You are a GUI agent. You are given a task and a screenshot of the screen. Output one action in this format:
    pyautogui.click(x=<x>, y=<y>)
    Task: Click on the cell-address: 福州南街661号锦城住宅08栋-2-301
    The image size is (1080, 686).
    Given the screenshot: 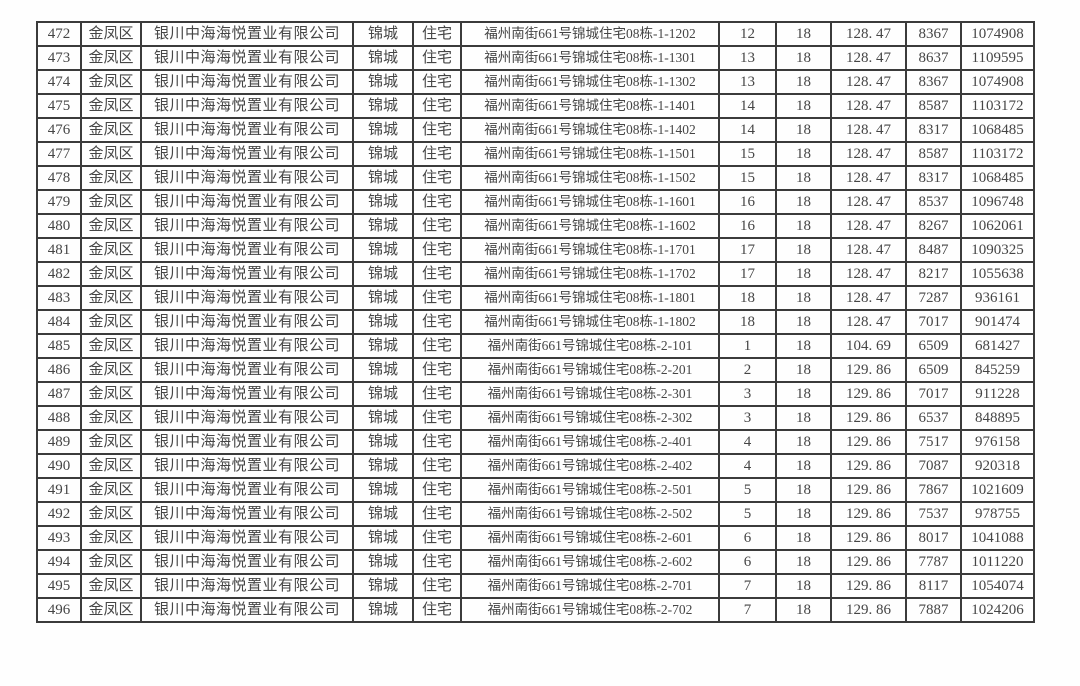 What is the action you would take?
    pyautogui.click(x=590, y=394)
    